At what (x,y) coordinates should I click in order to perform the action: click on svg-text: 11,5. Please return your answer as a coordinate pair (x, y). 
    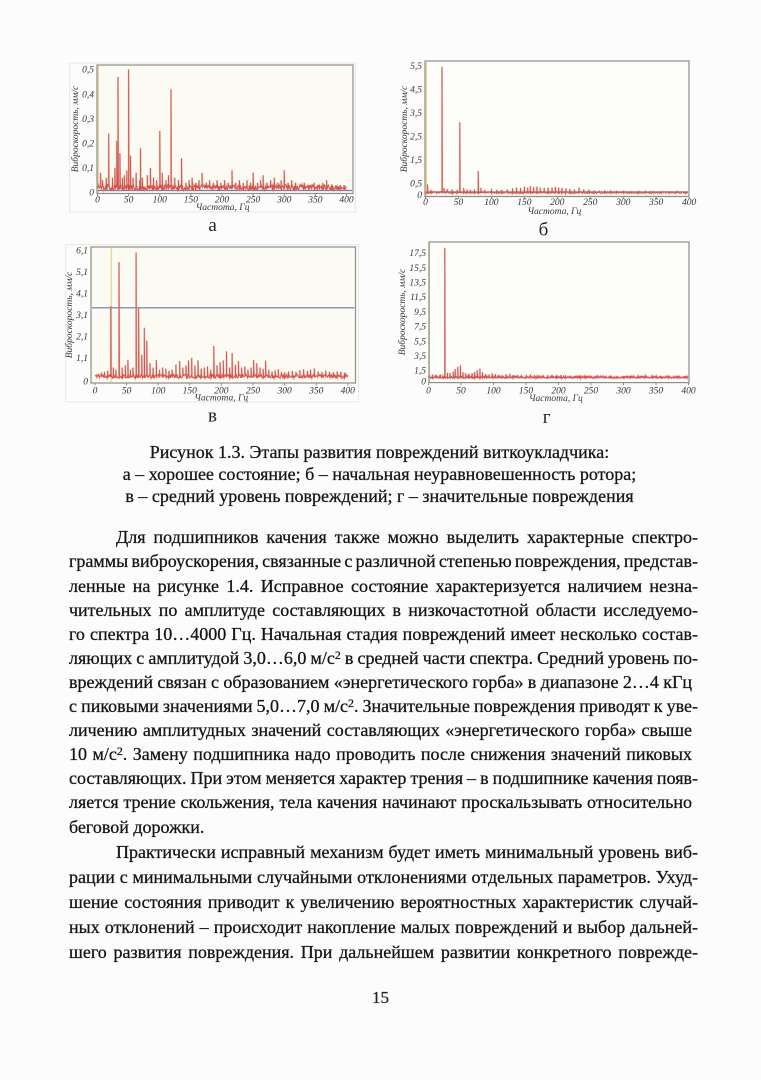
    Looking at the image, I should click on (418, 298).